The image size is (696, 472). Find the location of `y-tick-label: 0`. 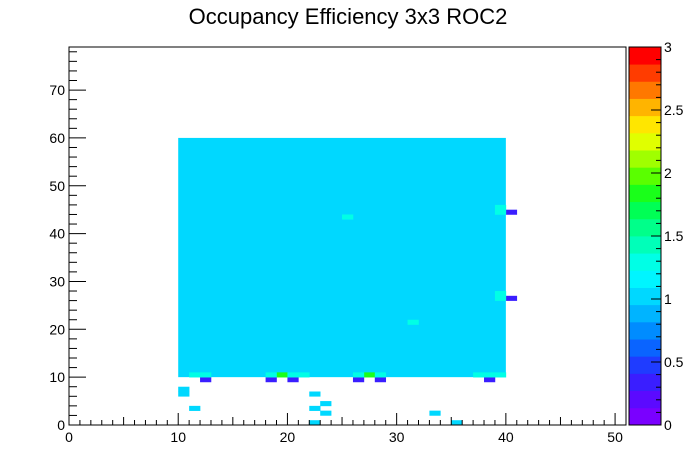

y-tick-label: 0 is located at coordinates (61, 425).